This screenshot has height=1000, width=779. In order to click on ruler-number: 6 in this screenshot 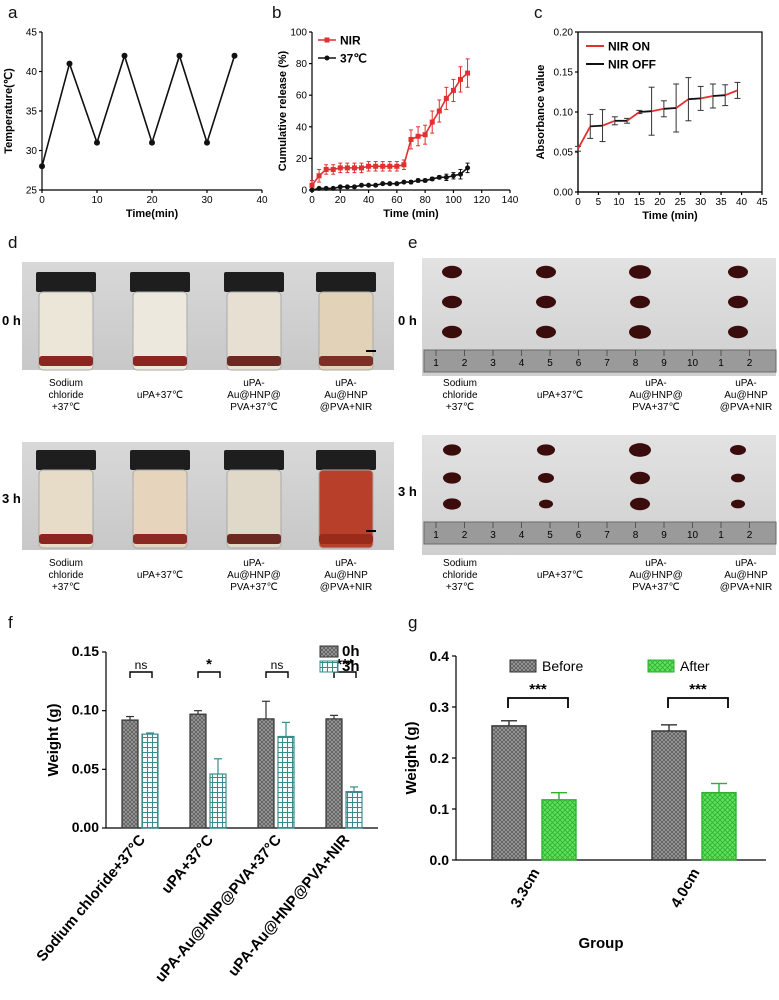, I will do `click(579, 535)`.